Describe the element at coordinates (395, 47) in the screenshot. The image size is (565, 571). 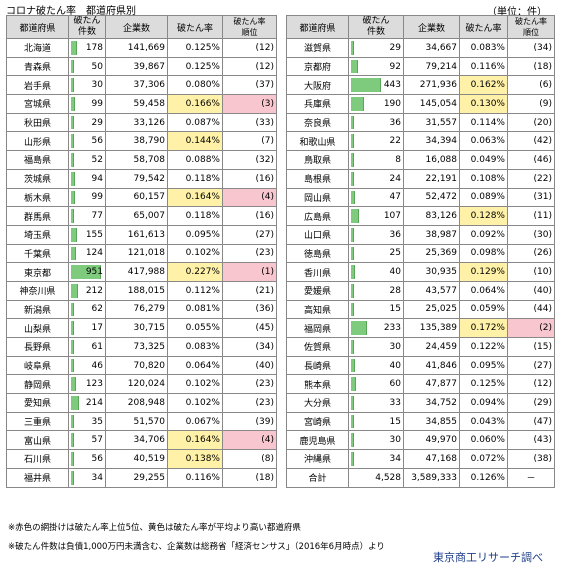
I see `count-value: 29` at that location.